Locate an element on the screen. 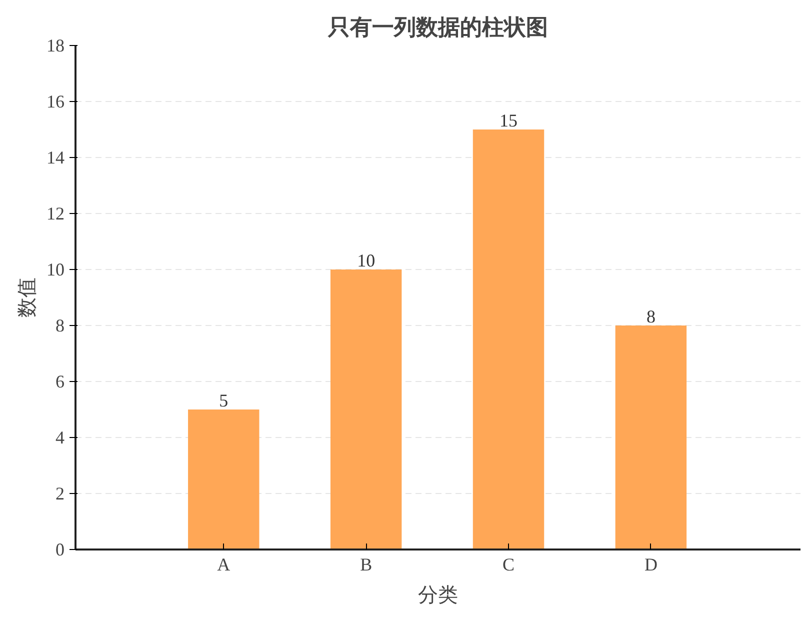  y-tick-label: 12 is located at coordinates (55, 214).